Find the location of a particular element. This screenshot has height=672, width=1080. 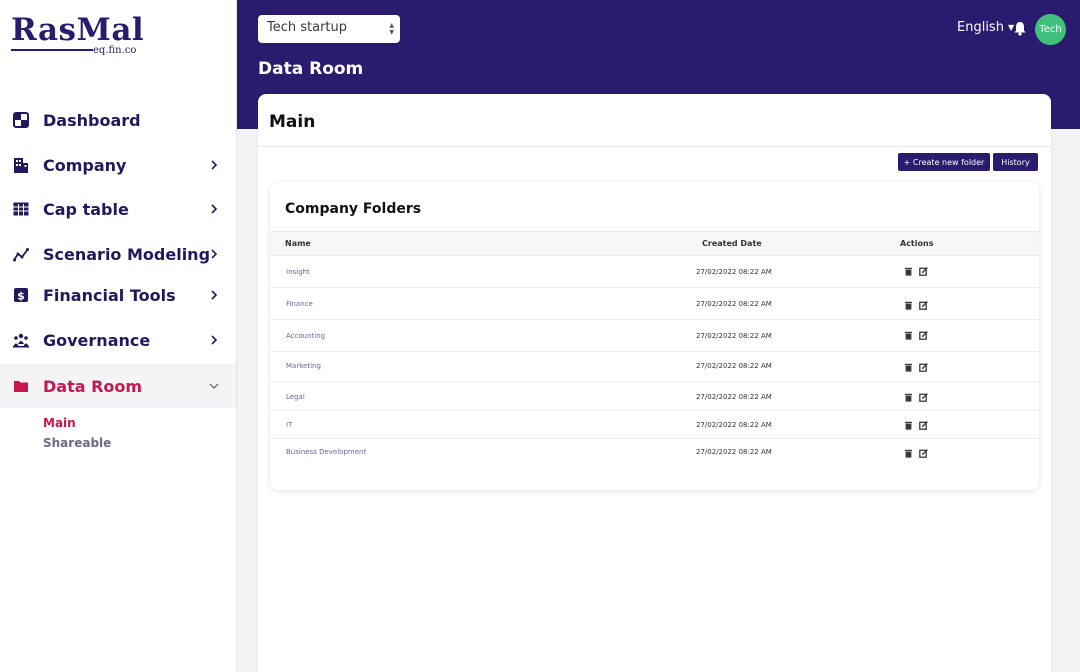

sidebar-item-dashboard: Dashboard is located at coordinates (118, 120).